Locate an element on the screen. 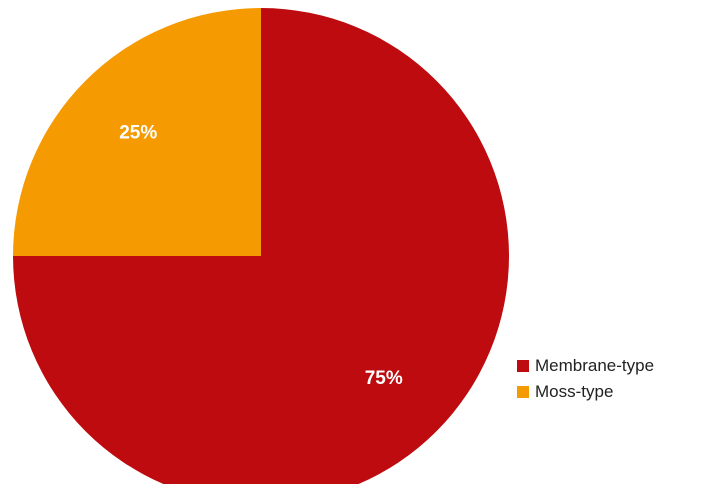 This screenshot has width=721, height=484. legend-item-membrane-type: Membrane-type is located at coordinates (585, 366).